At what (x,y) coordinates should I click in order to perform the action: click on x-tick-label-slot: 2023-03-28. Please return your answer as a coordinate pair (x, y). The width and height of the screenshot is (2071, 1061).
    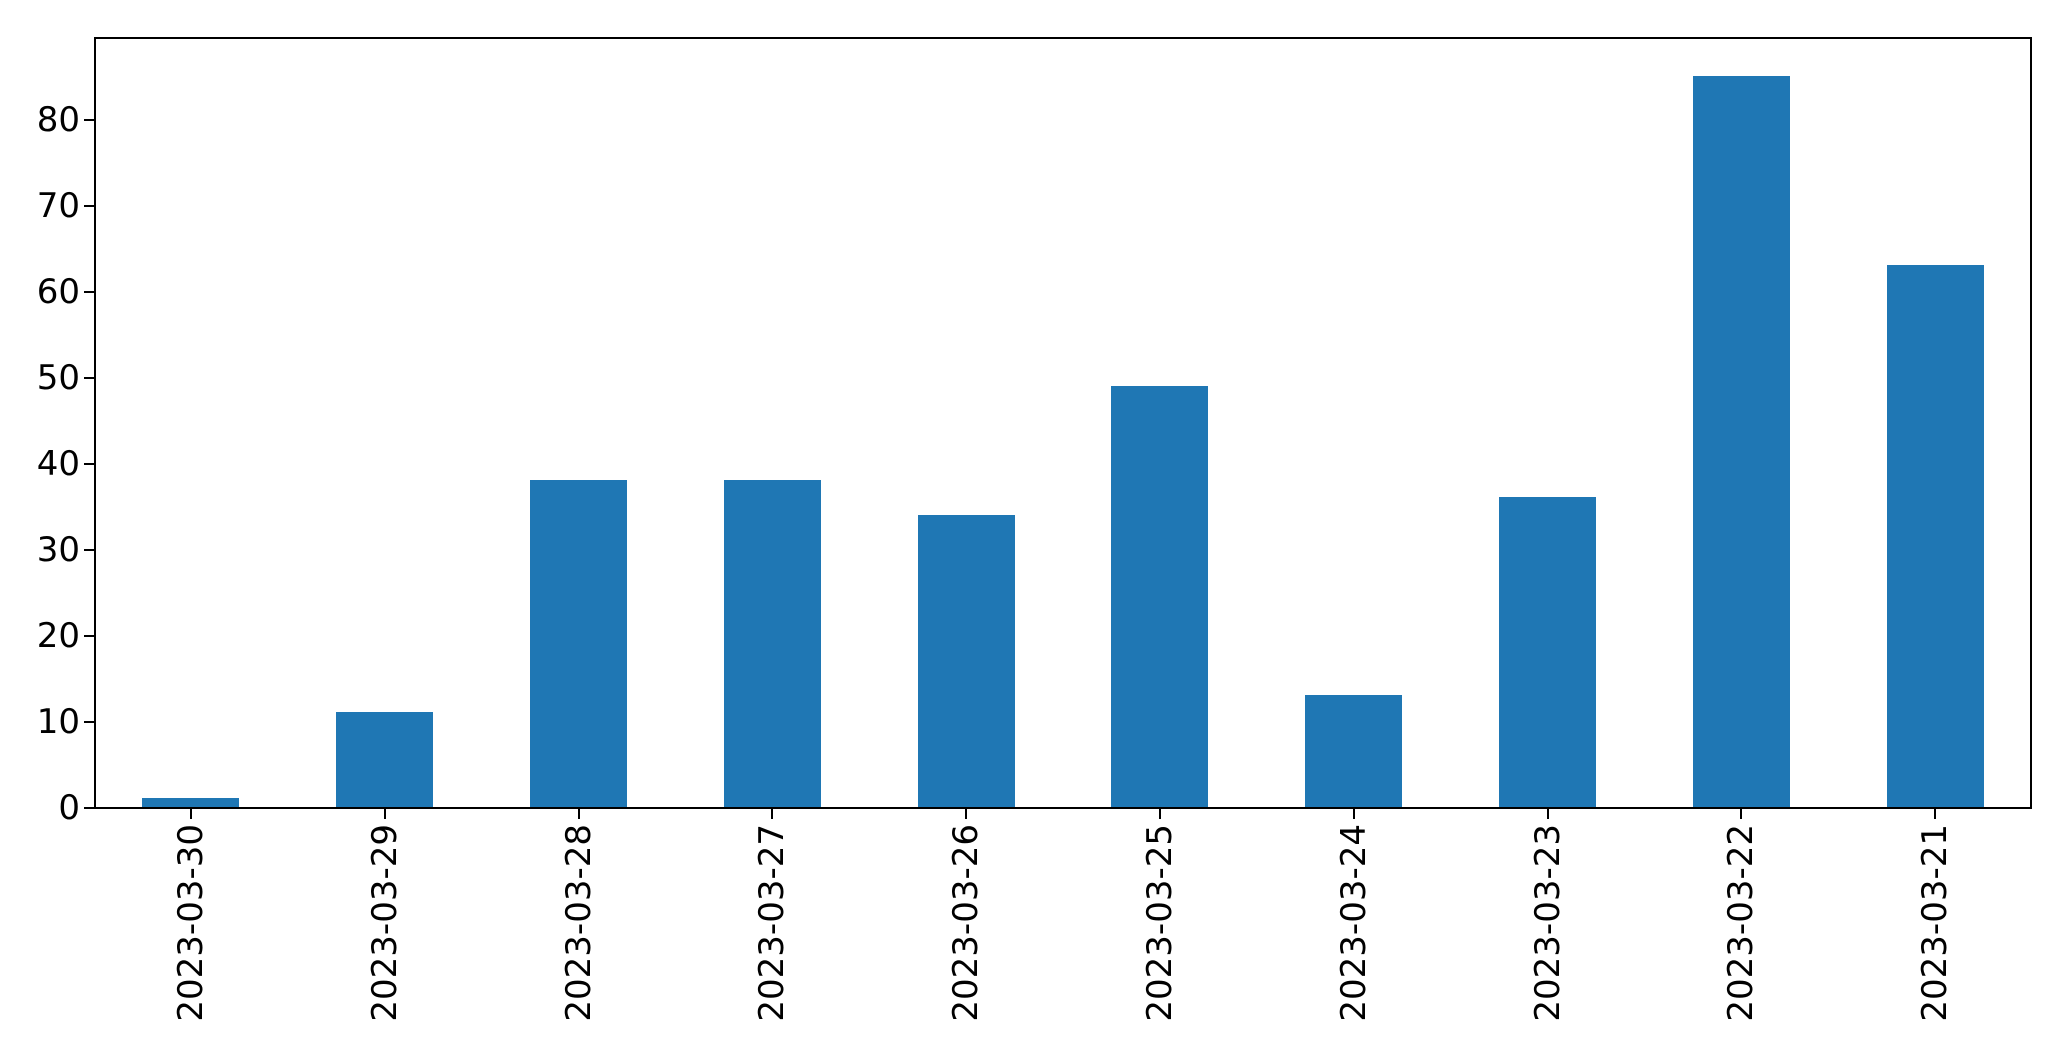
    Looking at the image, I should click on (579, 923).